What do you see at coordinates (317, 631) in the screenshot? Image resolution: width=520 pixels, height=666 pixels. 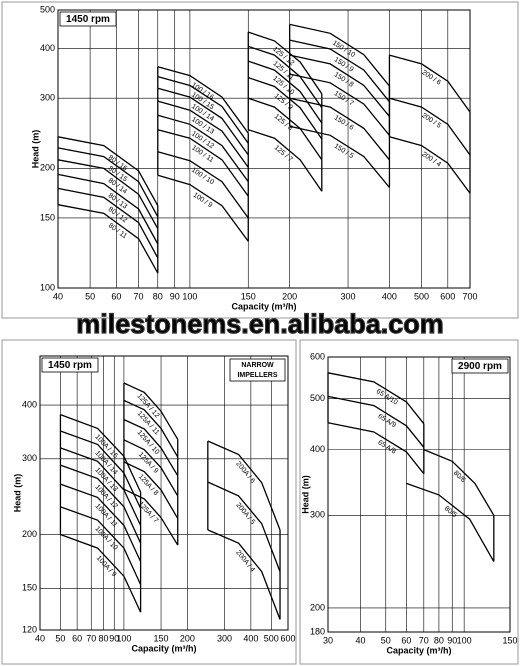 I see `y-tick-label: 180` at bounding box center [317, 631].